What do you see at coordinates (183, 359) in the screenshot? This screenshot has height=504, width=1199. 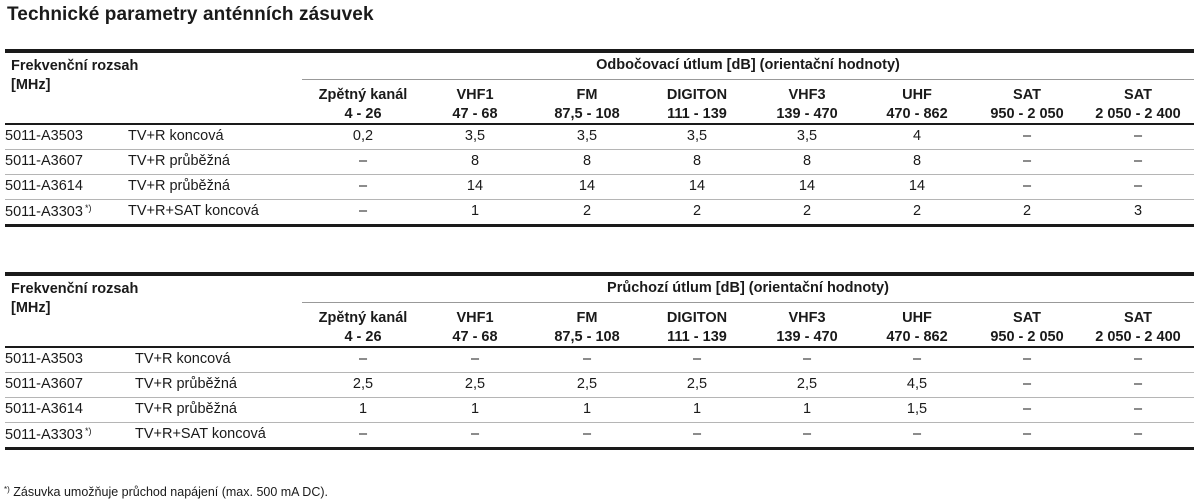 I see `product-description: TV+R koncová` at bounding box center [183, 359].